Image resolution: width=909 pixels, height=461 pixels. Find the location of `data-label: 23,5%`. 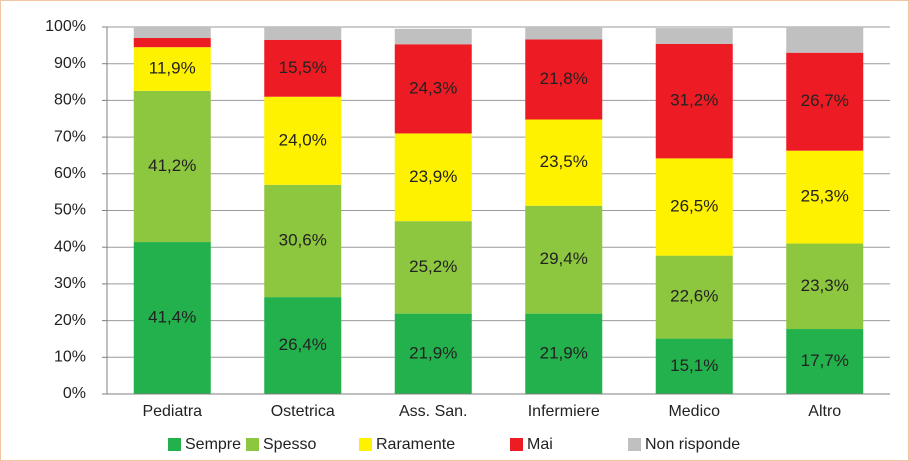

data-label: 23,5% is located at coordinates (564, 161).